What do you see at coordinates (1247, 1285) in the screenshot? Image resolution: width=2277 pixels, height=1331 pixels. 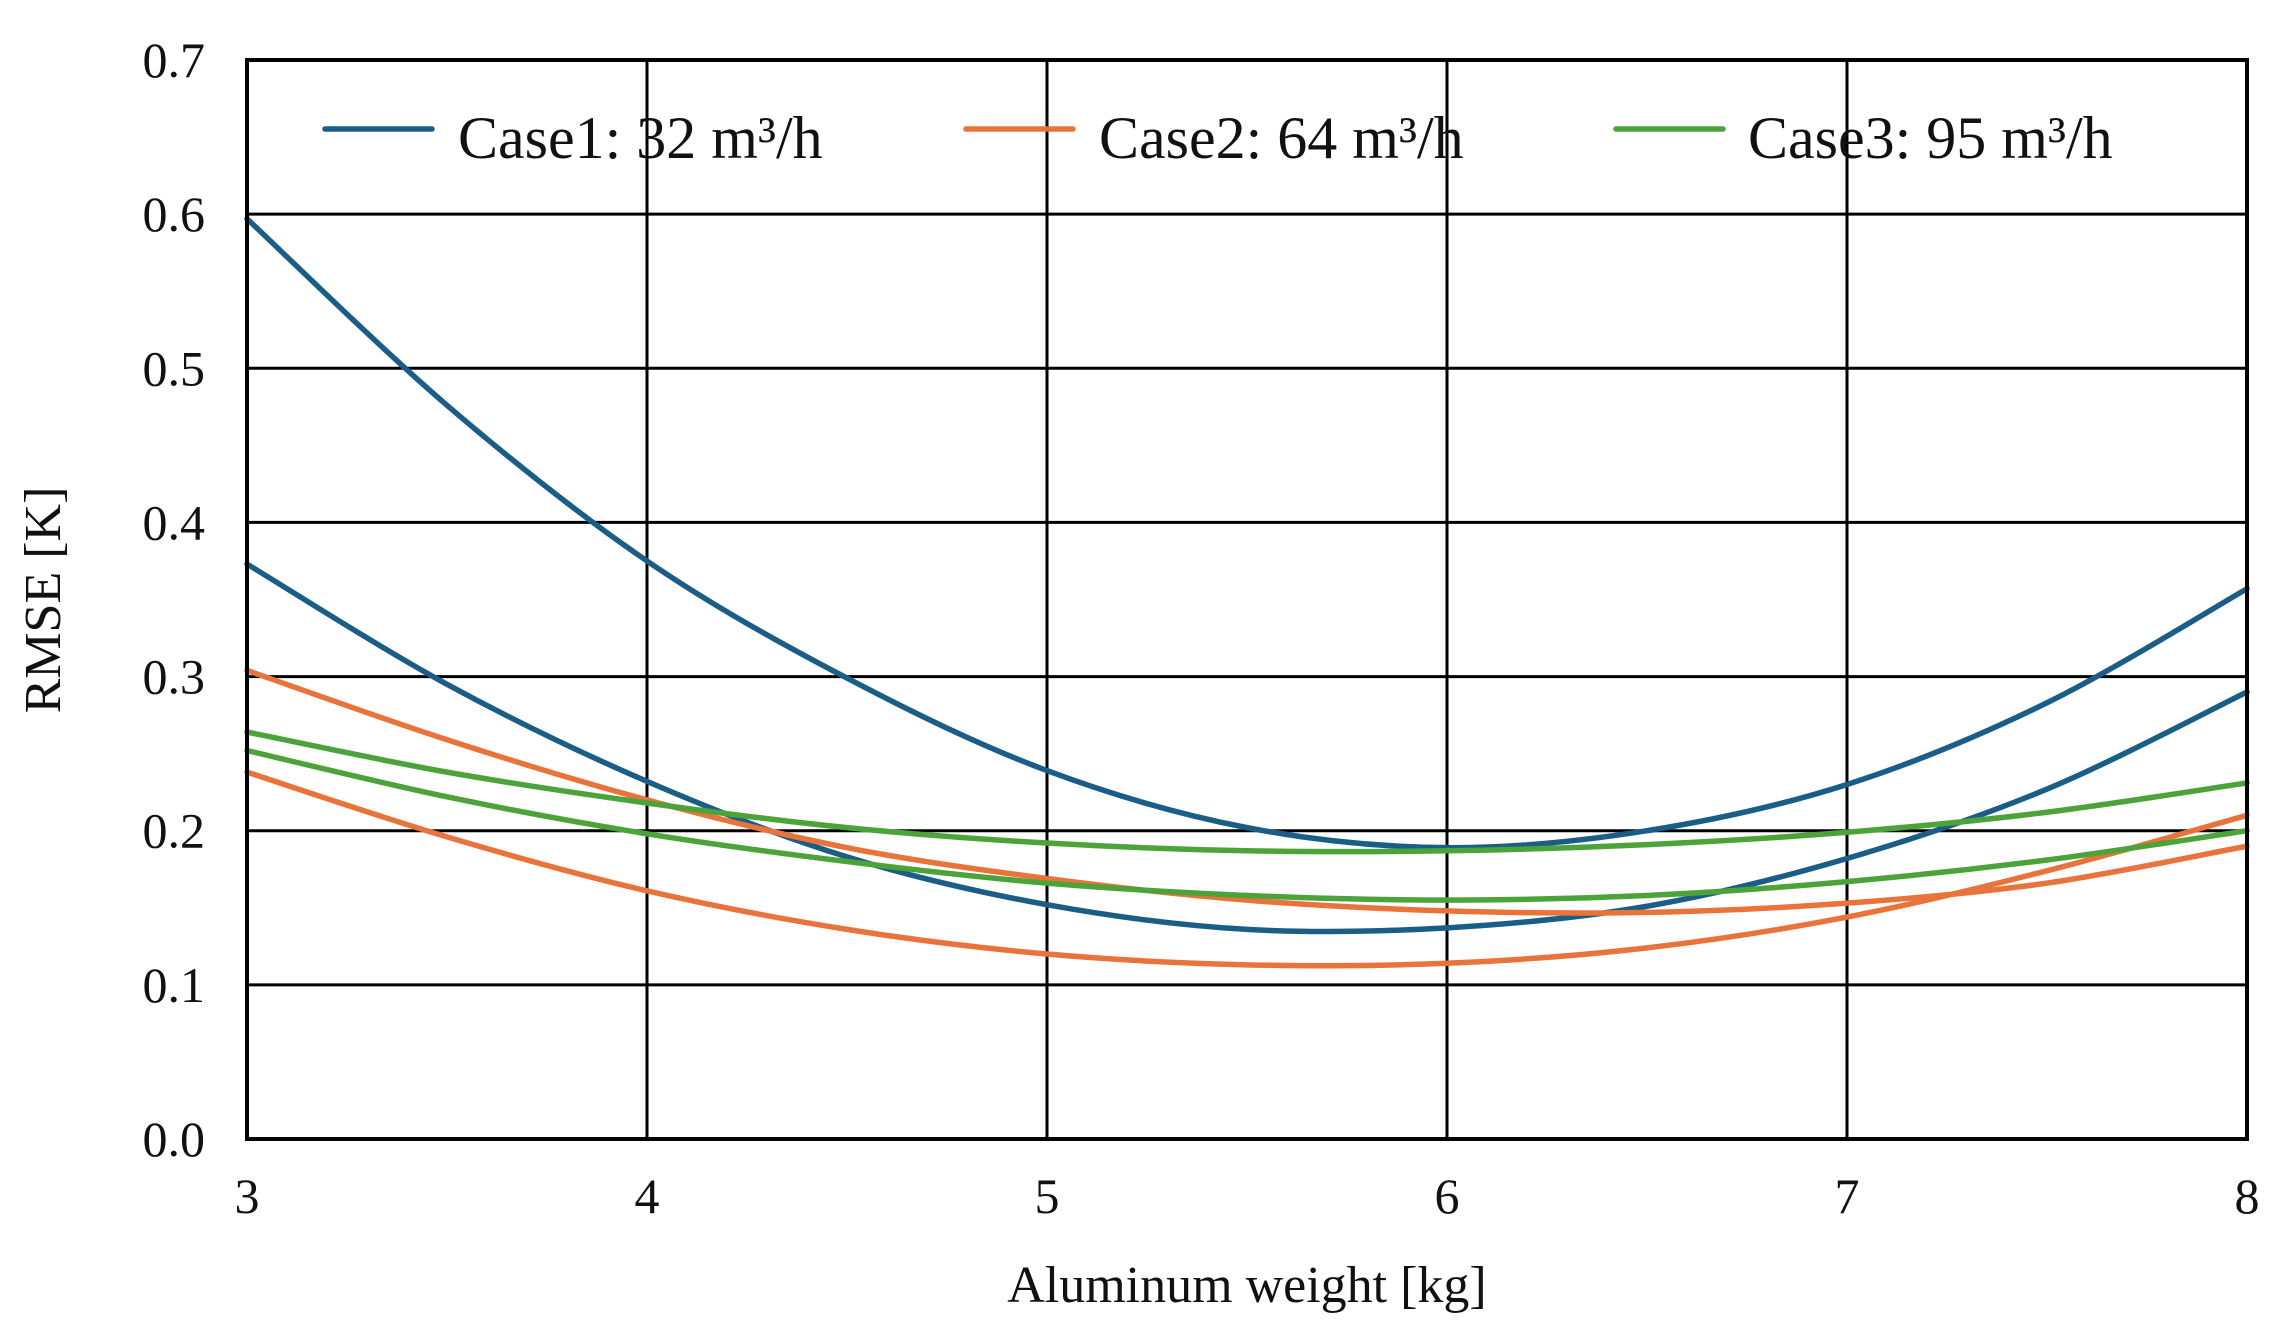 I see `x-axis-title: Aluminum weight [kg]` at bounding box center [1247, 1285].